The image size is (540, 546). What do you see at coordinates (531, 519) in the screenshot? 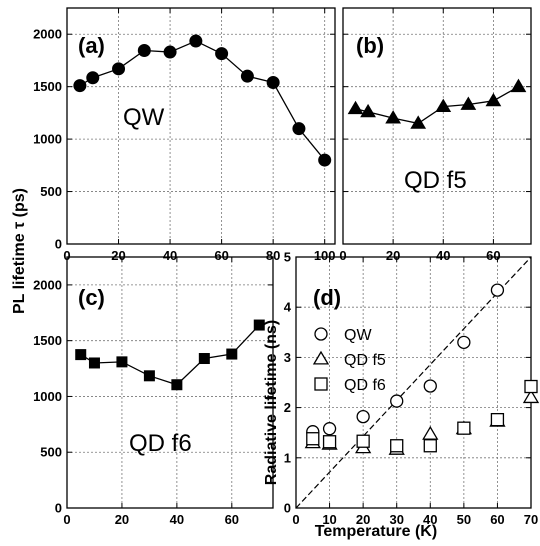
I see `x-tick-label: 70` at bounding box center [531, 519].